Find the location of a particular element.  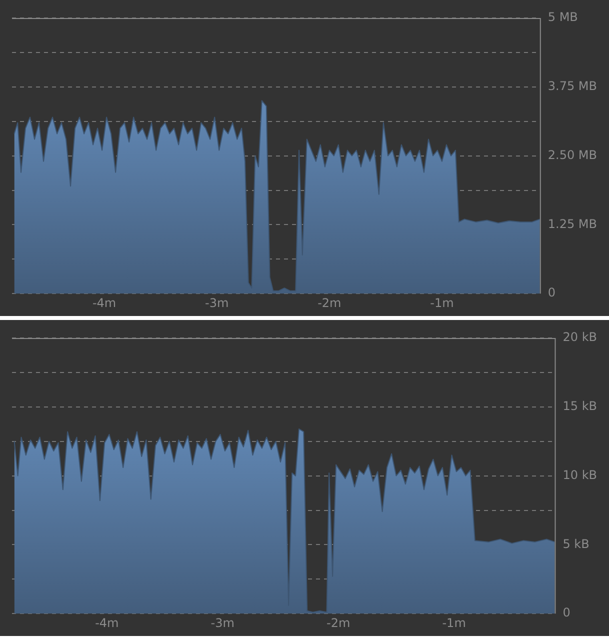

y-tick-label: 15 kB is located at coordinates (579, 406).